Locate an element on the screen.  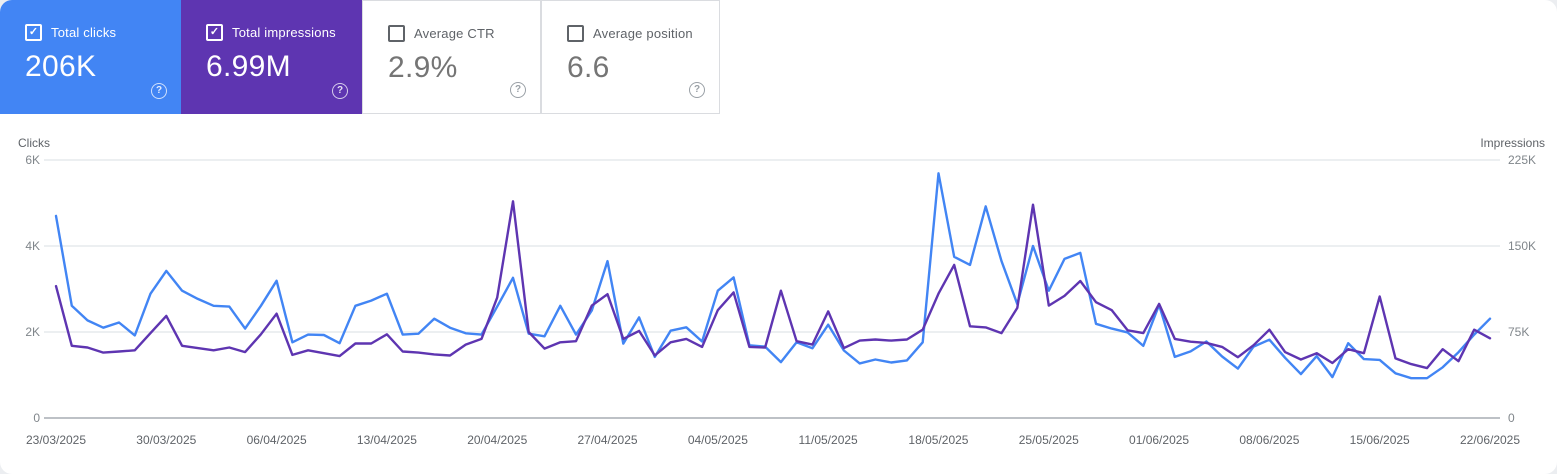
metric-card-label: Average CTR is located at coordinates (454, 33).